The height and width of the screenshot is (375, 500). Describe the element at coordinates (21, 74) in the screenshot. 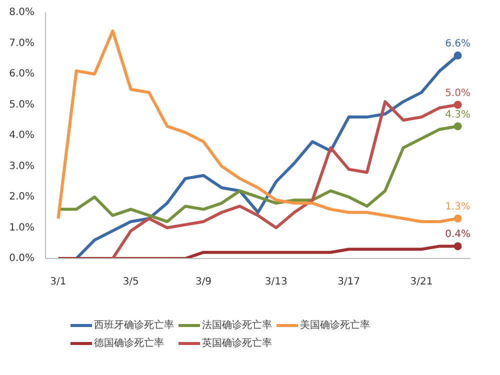

I see `y-tick-label: 6.0%` at that location.